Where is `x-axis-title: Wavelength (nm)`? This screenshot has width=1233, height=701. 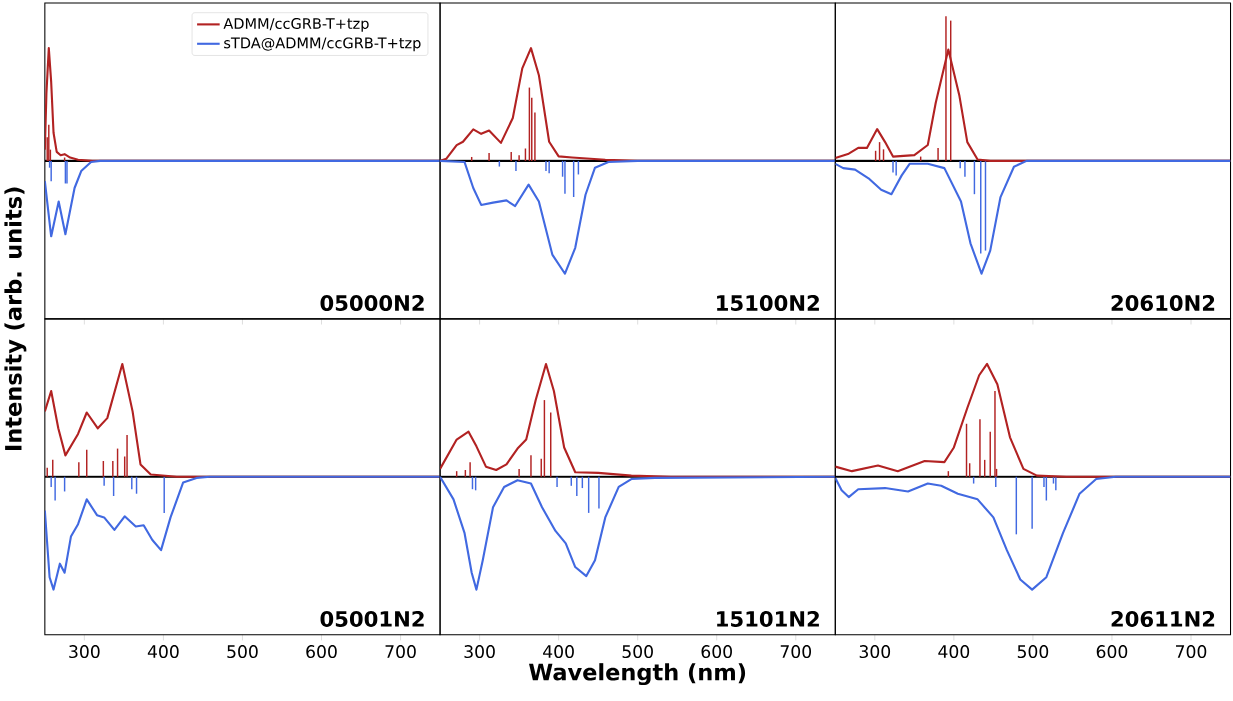 x-axis-title: Wavelength (nm) is located at coordinates (637, 674).